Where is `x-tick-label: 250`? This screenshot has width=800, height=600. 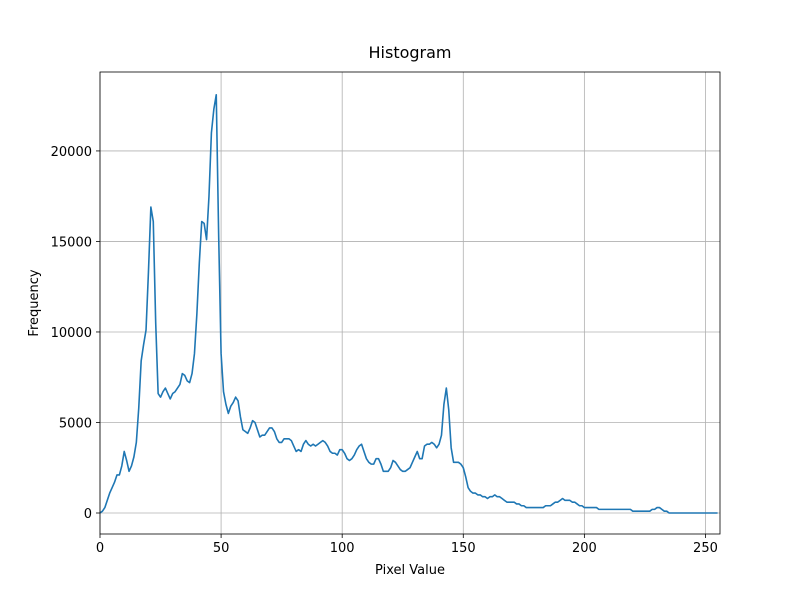
x-tick-label: 250 is located at coordinates (705, 548).